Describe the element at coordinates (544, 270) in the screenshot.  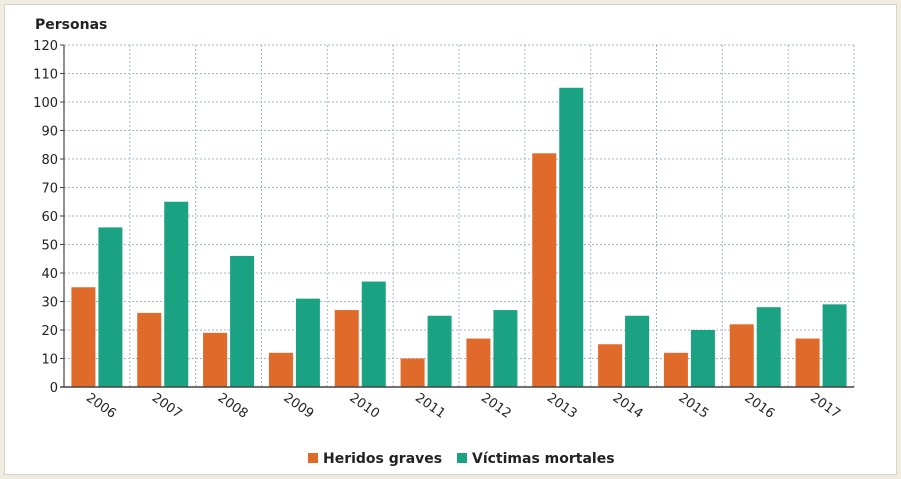
I see `bar-heridos-graves-2013` at that location.